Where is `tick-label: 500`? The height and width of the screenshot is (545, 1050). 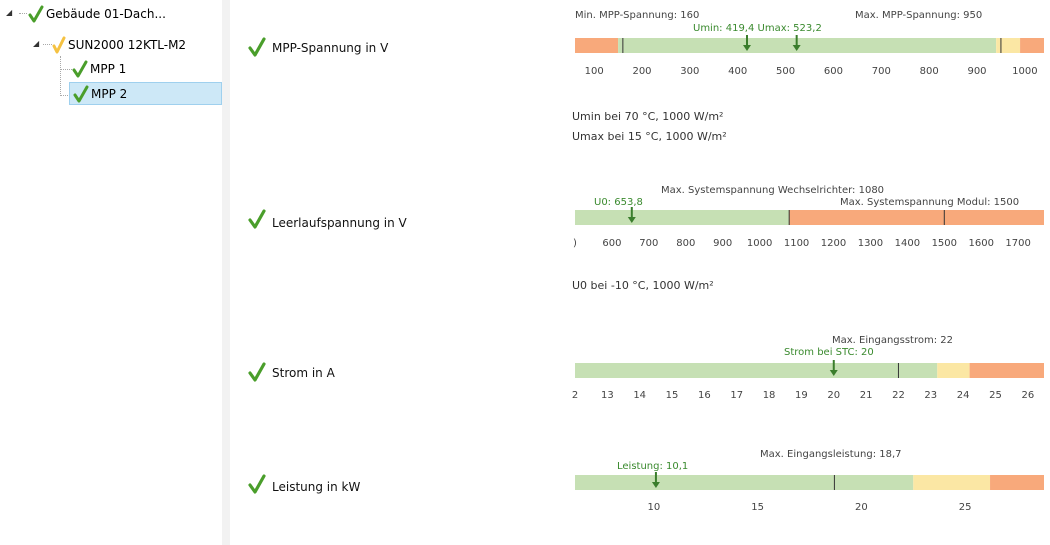
tick-label: 500 is located at coordinates (785, 71).